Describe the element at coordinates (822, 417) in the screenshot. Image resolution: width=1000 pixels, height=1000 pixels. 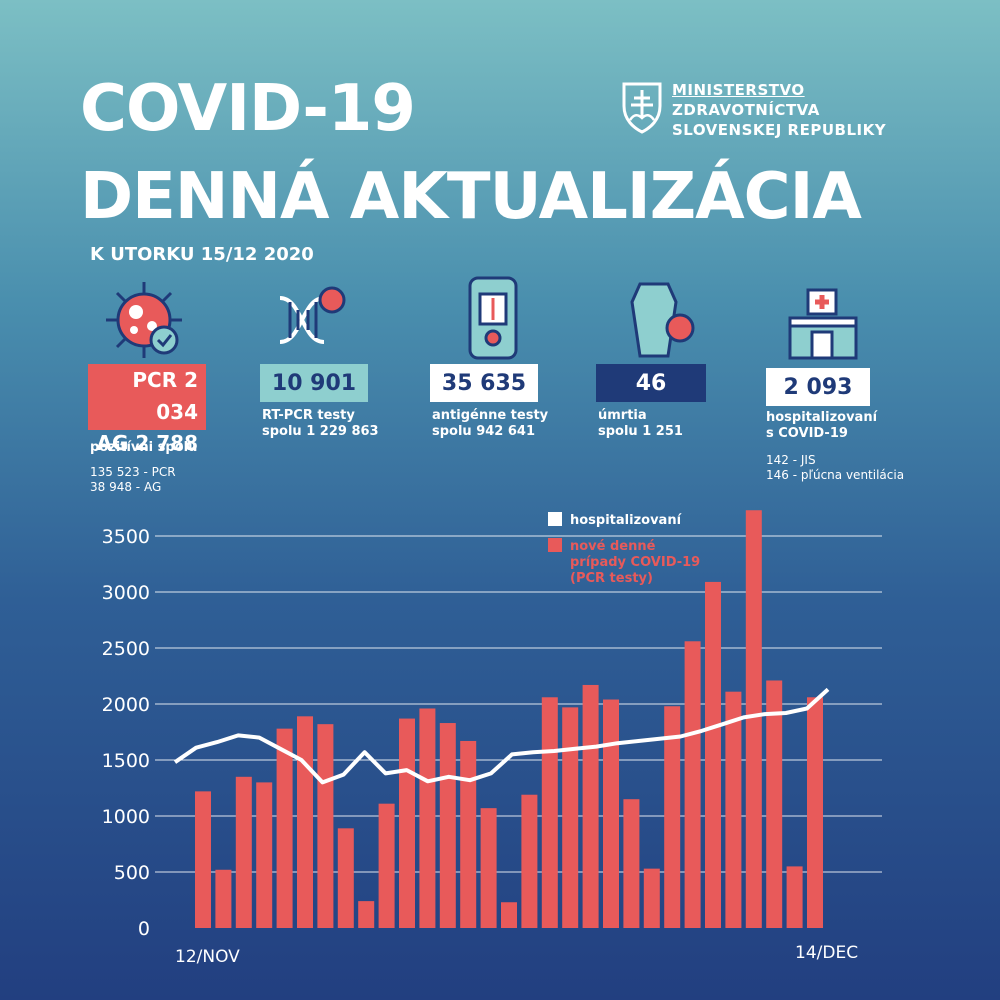
I see `hospital-label: hospitalizovaní` at that location.